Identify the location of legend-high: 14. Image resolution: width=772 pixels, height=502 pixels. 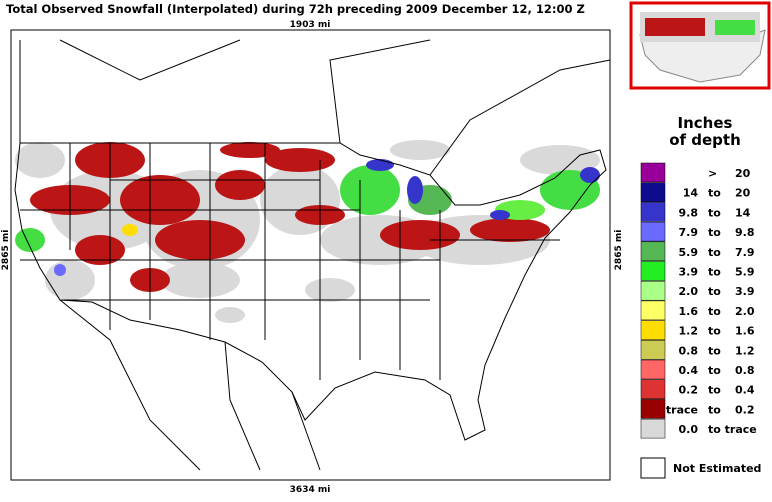
(743, 212).